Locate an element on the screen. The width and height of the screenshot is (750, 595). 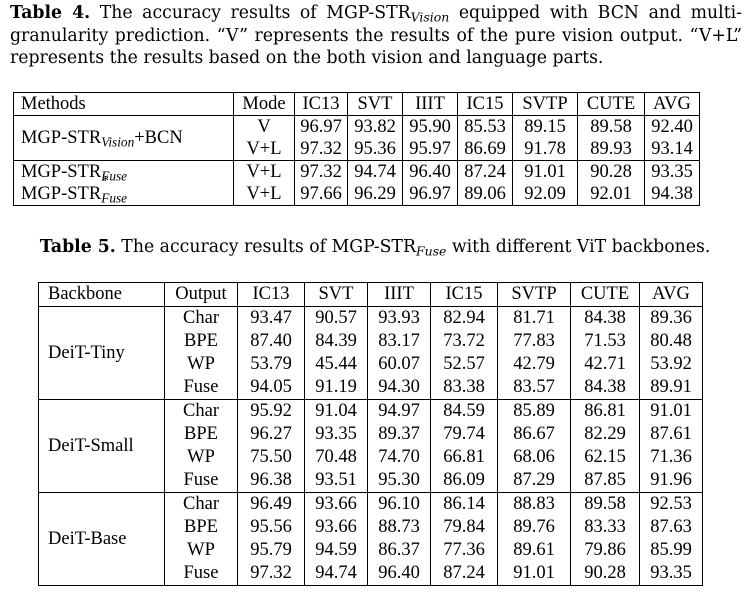
value-cell: 95.30 is located at coordinates (399, 481).